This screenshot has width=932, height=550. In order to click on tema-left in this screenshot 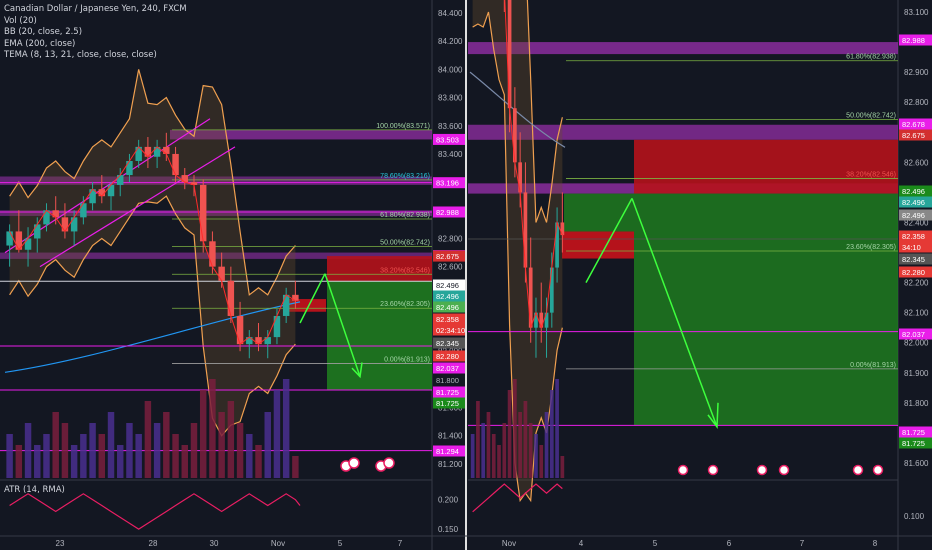, I will do `click(152, 245)`.